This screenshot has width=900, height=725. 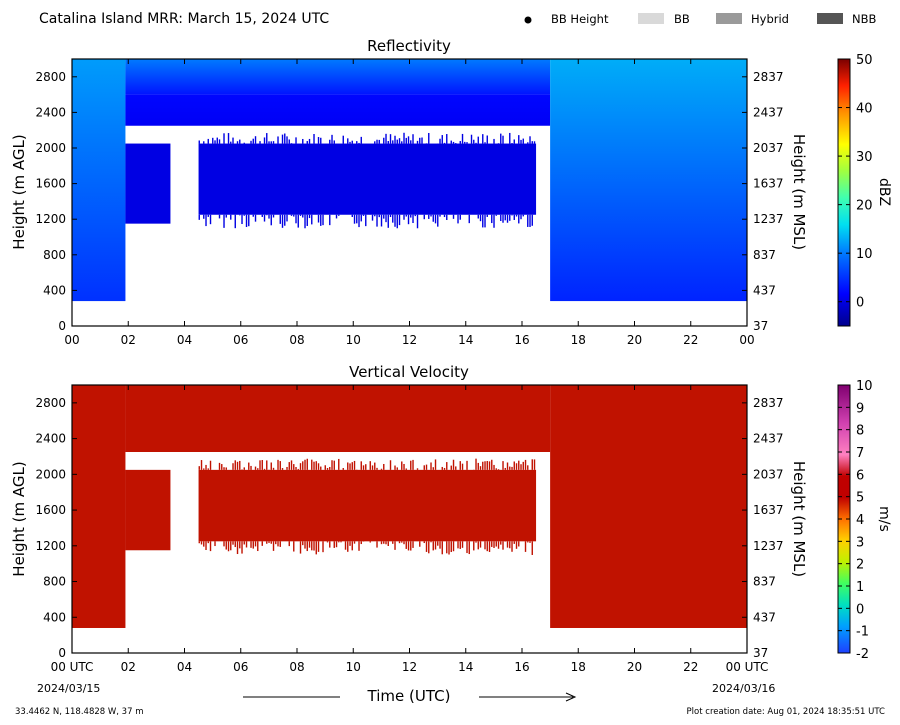 I want to click on x-tick-label: 12, so click(x=409, y=667).